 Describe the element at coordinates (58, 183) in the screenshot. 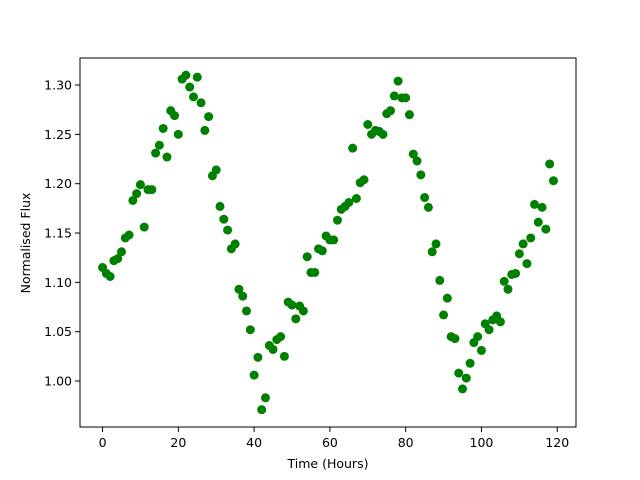

I see `y-tick-label: 1.20` at that location.